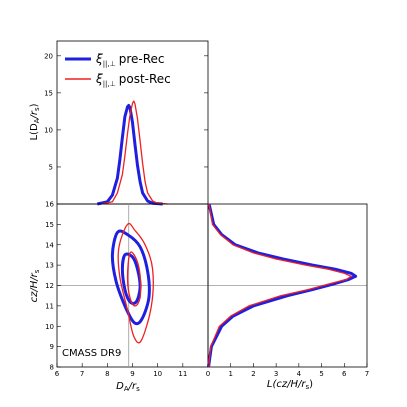 The image size is (407, 407). I want to click on bl-y-tick-label: 15, so click(49, 225).